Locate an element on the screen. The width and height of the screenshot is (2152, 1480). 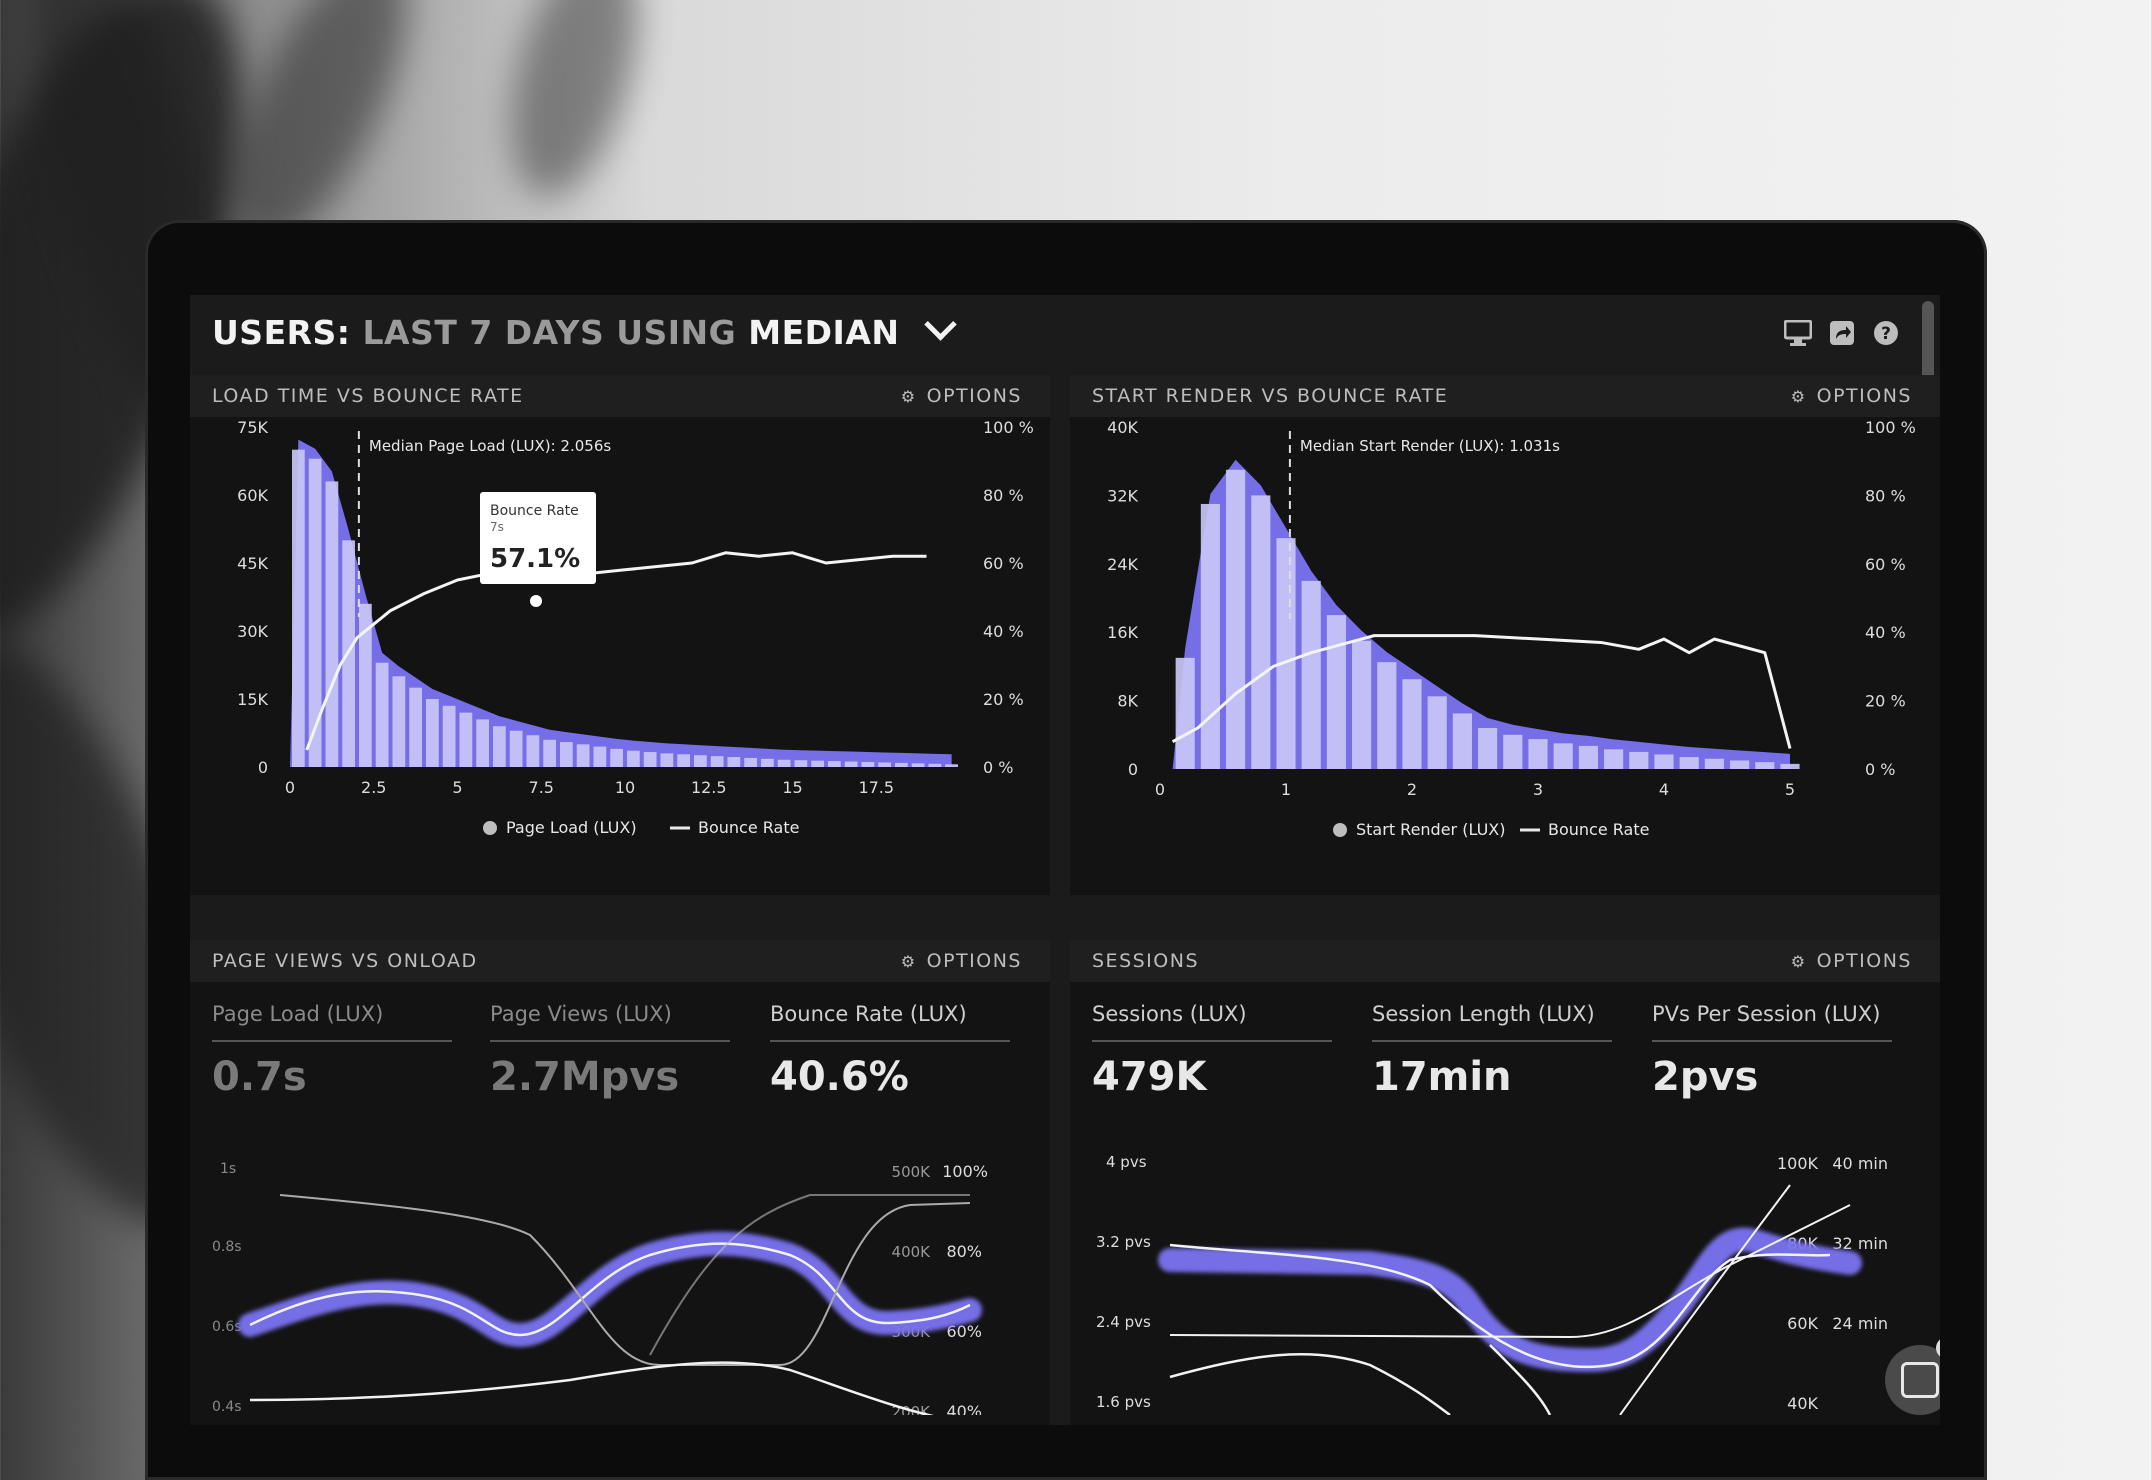
page-views-line is located at coordinates (625, 1280).